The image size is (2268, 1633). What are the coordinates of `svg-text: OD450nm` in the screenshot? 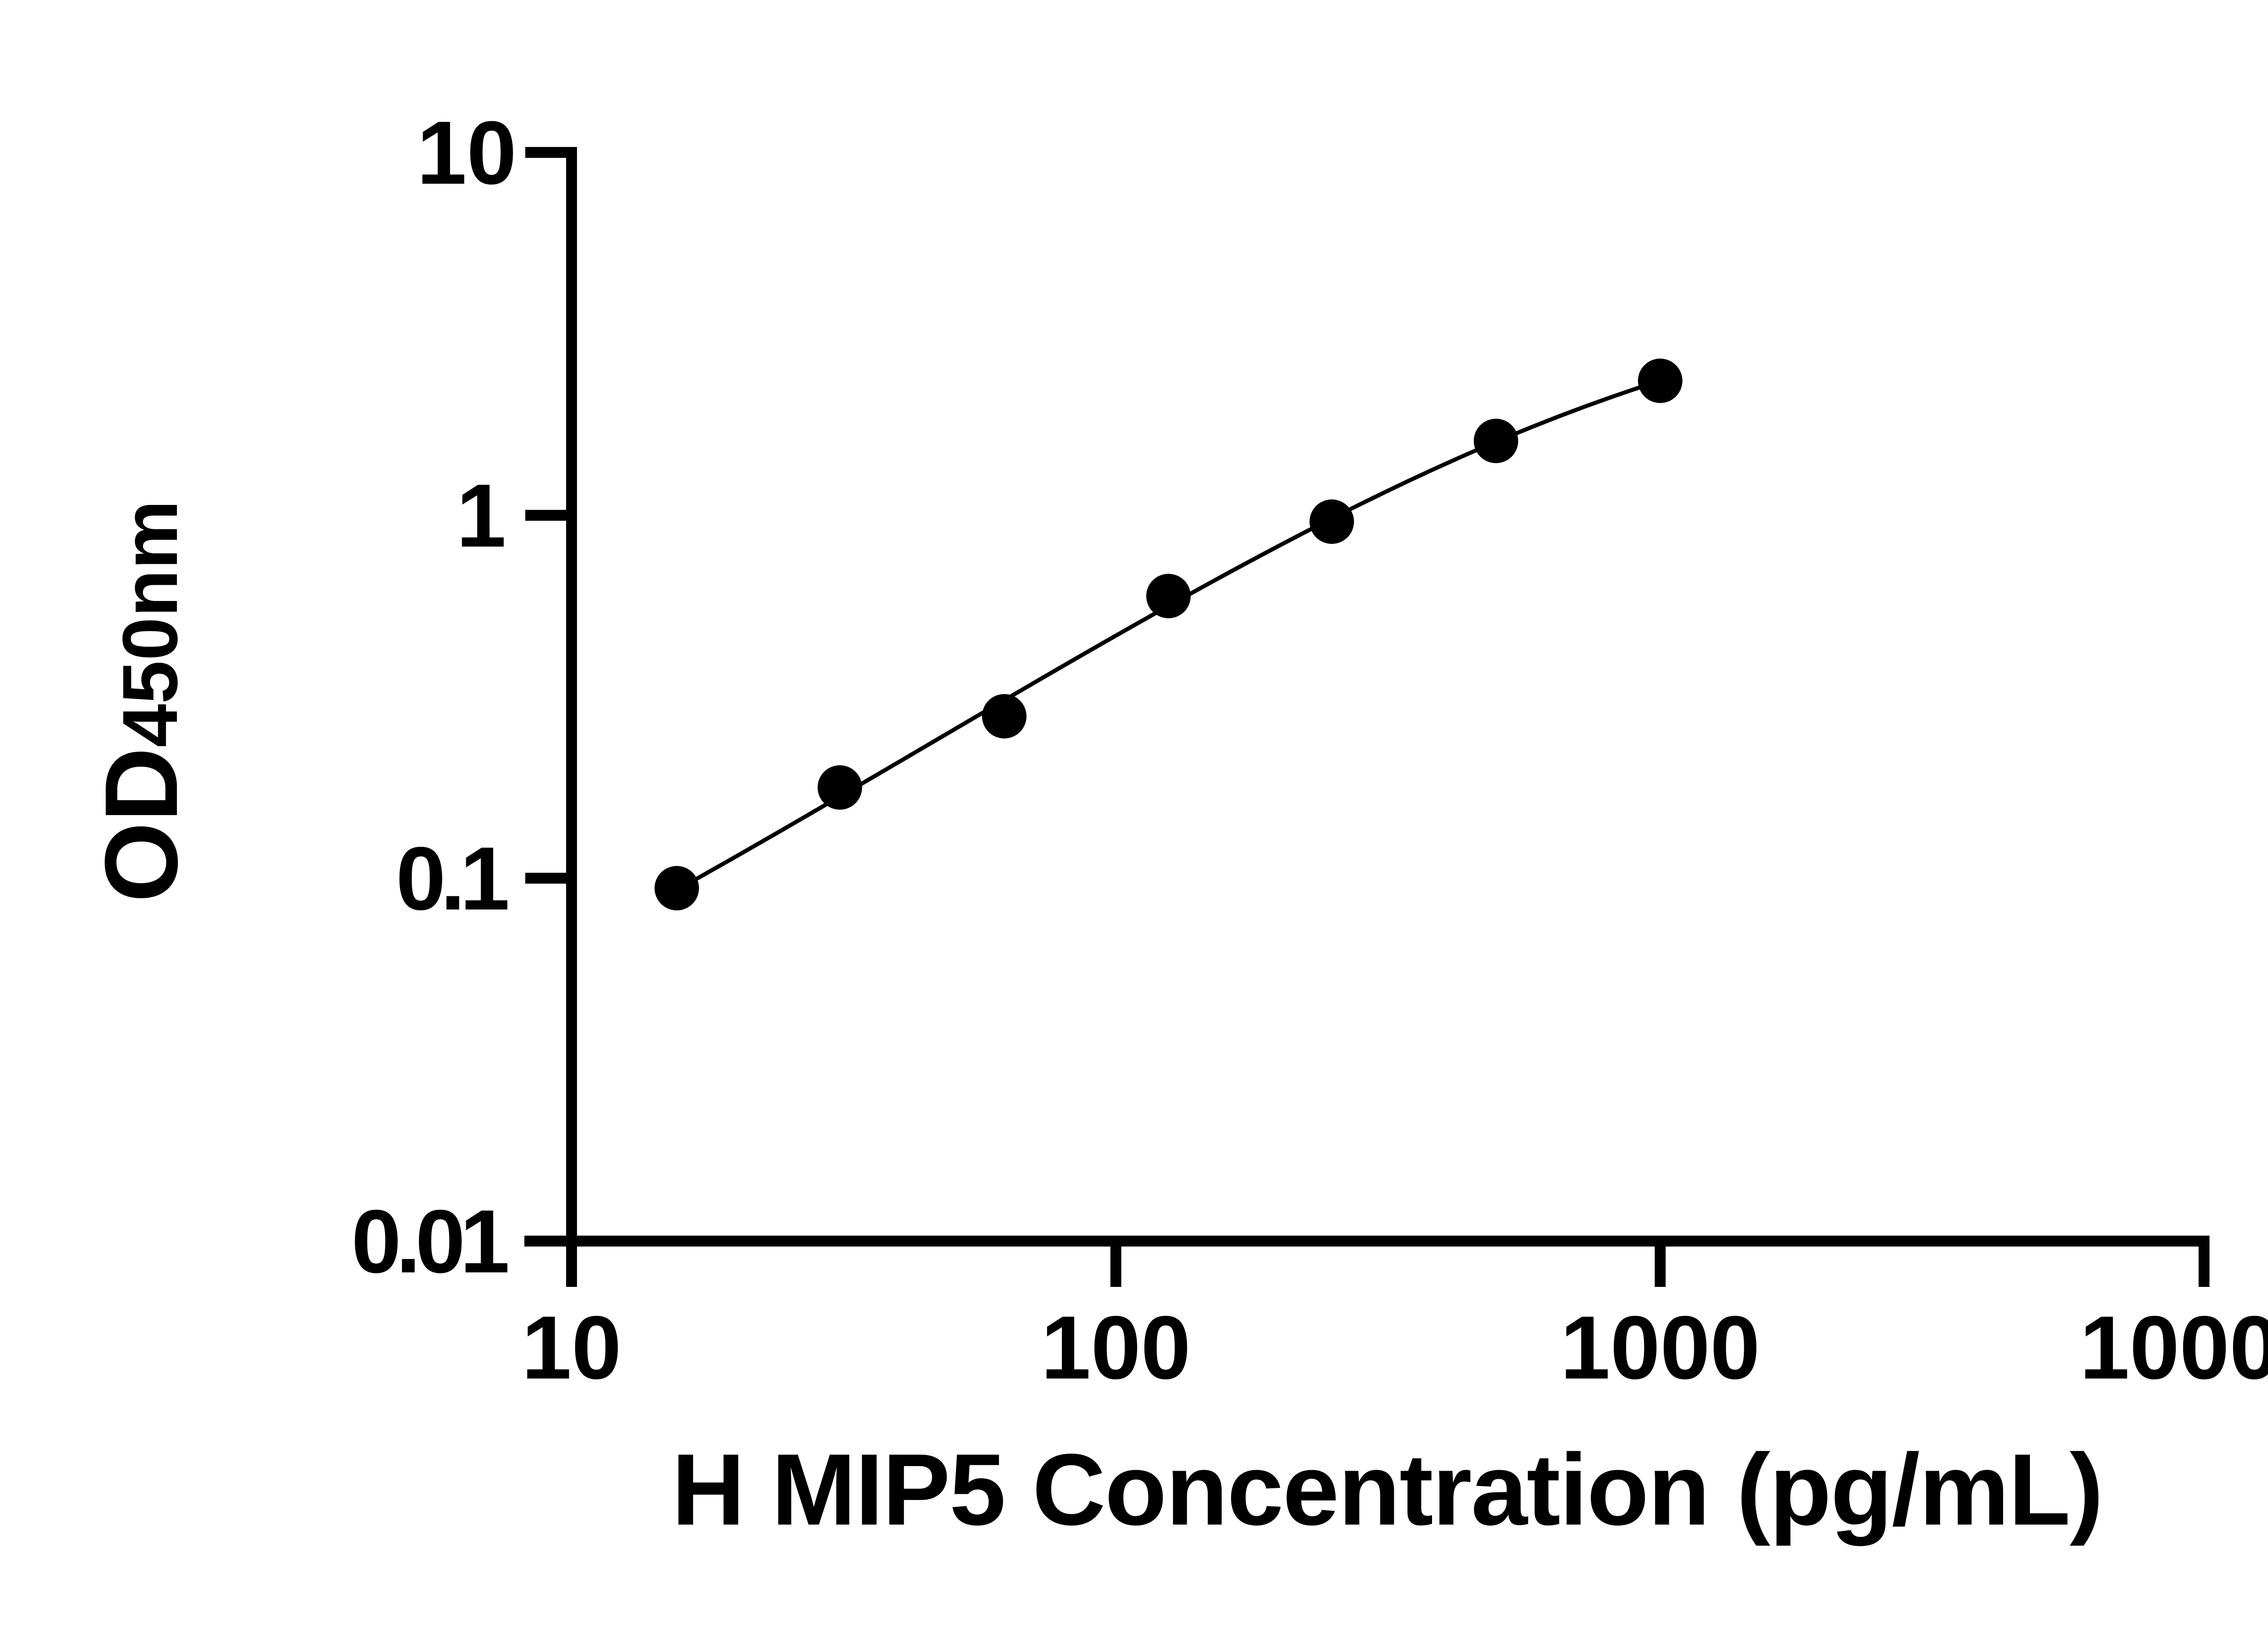 It's located at (141, 701).